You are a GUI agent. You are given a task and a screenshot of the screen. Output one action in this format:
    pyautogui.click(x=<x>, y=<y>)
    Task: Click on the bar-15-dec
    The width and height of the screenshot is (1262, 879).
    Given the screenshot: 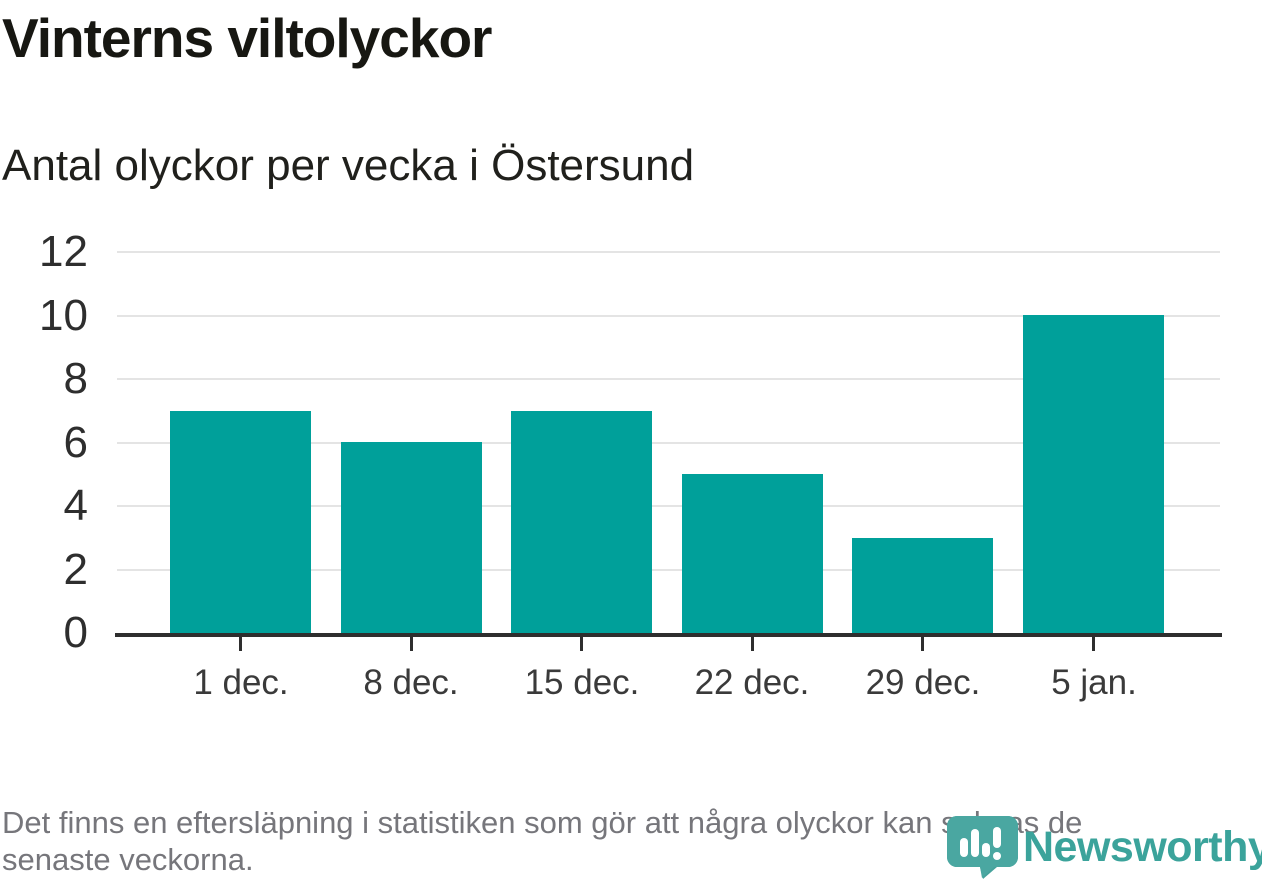 What is the action you would take?
    pyautogui.click(x=581, y=522)
    